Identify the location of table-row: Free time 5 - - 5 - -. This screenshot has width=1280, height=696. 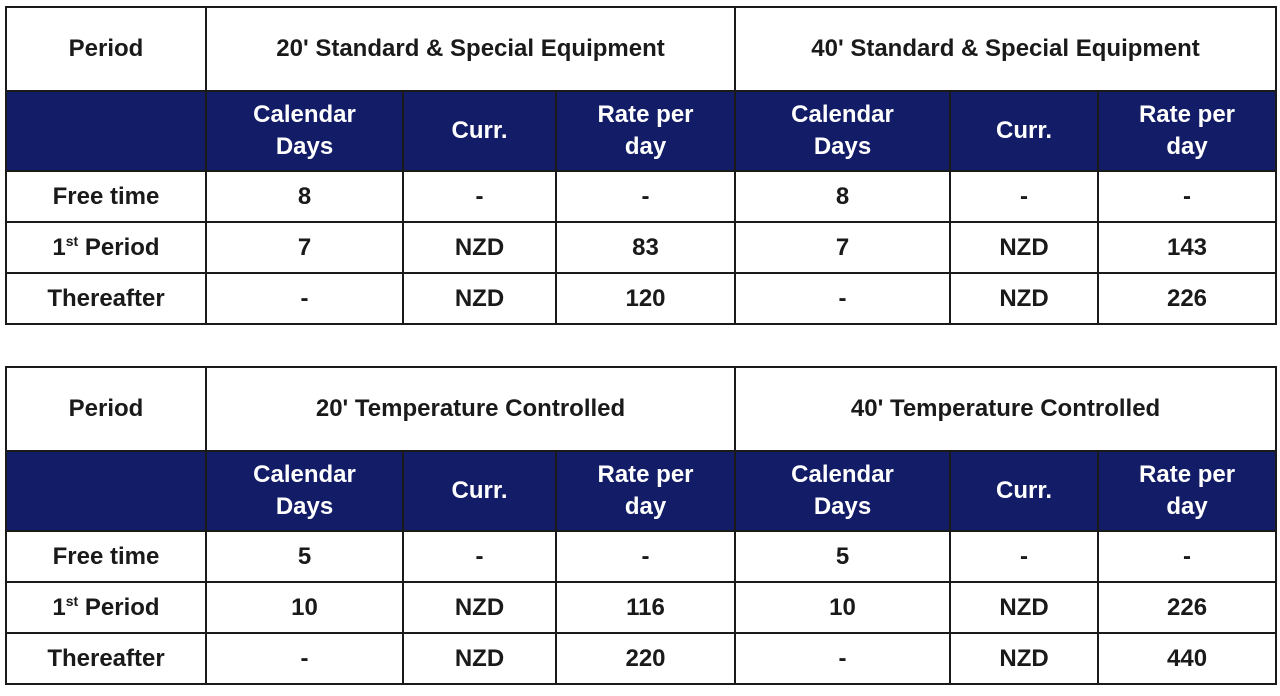
(641, 556).